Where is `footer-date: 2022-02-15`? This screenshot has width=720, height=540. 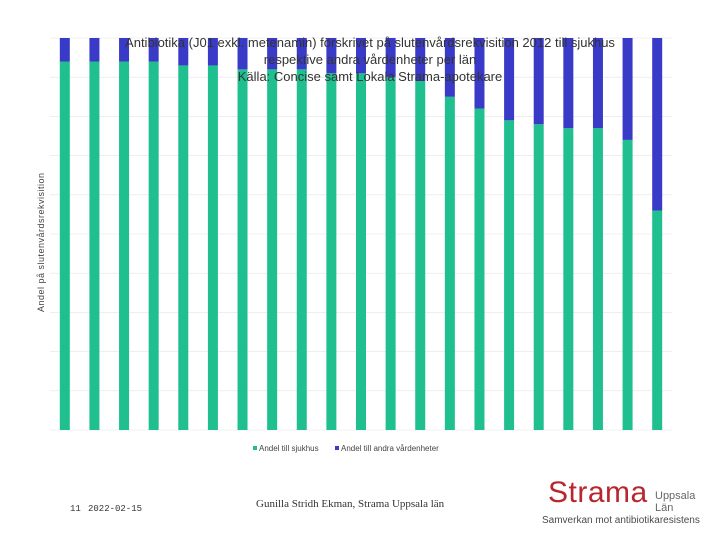
footer-date: 2022-02-15 is located at coordinates (115, 509).